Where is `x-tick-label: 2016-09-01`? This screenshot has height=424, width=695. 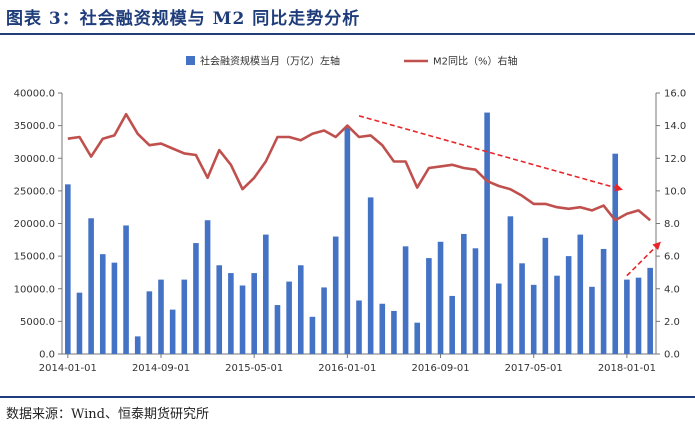 x-tick-label: 2016-09-01 is located at coordinates (440, 368).